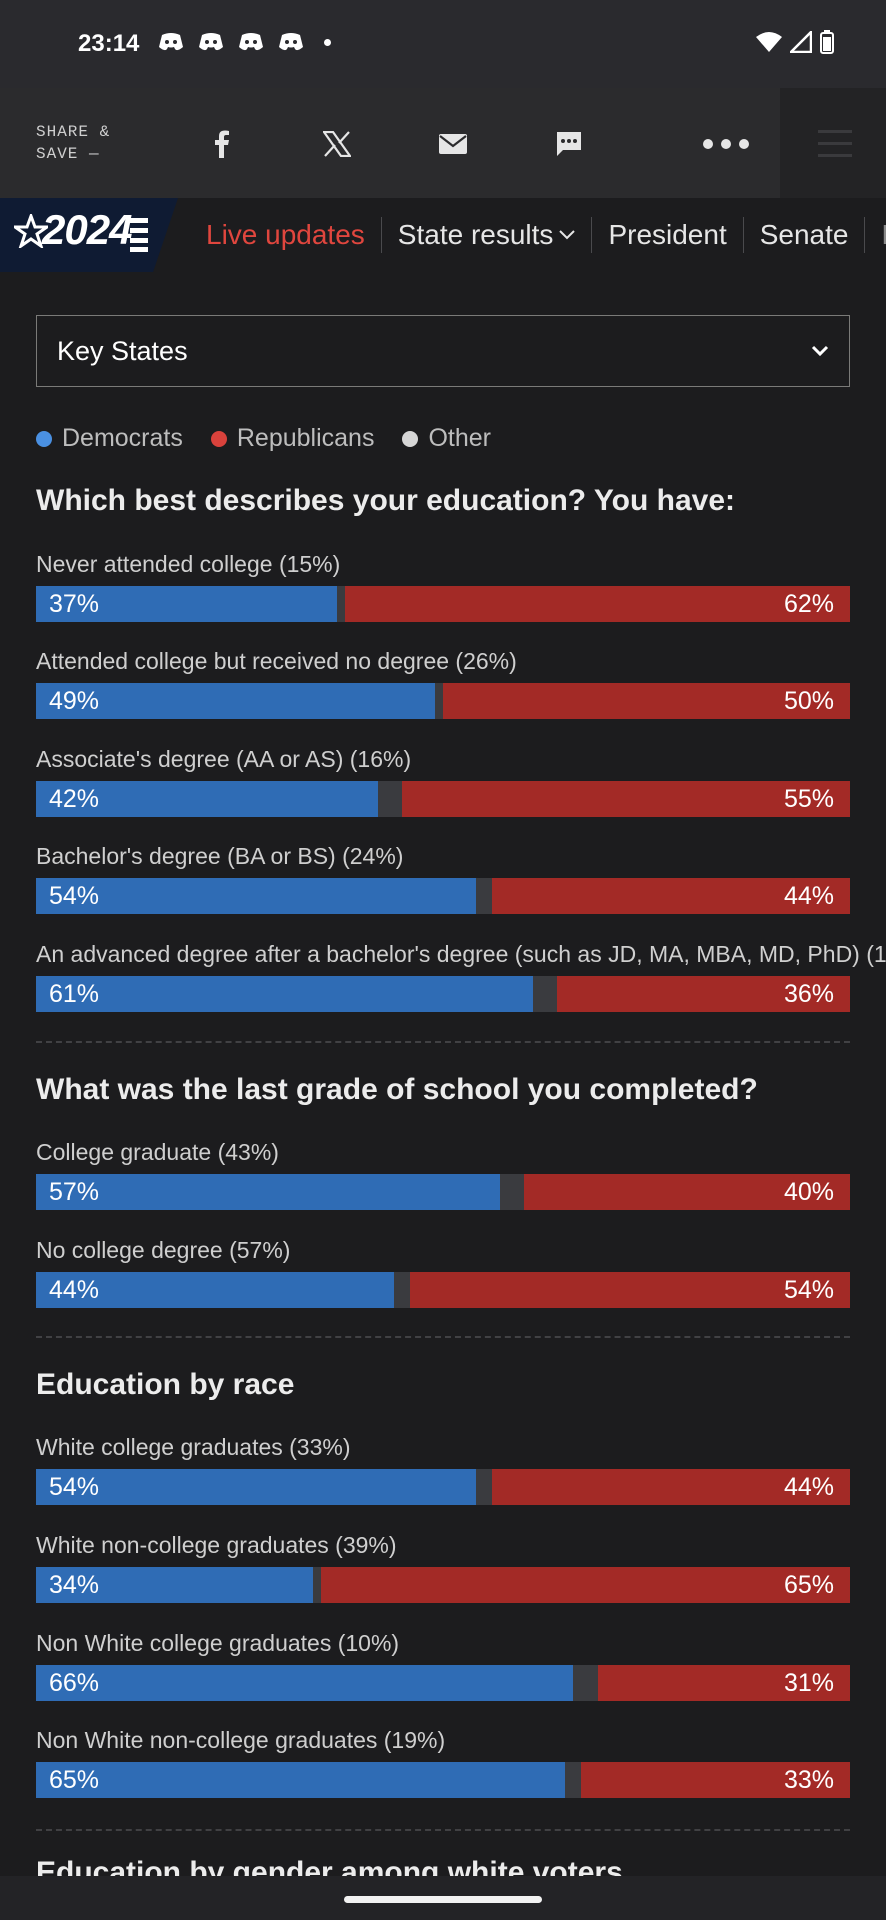 This screenshot has width=886, height=1920. What do you see at coordinates (443, 799) in the screenshot?
I see `result-bar: 42% 55%` at bounding box center [443, 799].